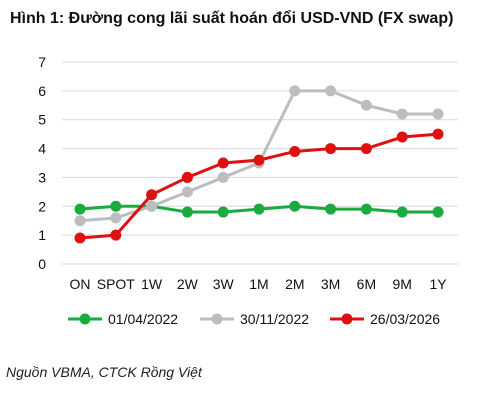  Describe the element at coordinates (80, 284) in the screenshot. I see `x-tick-label: ON` at that location.